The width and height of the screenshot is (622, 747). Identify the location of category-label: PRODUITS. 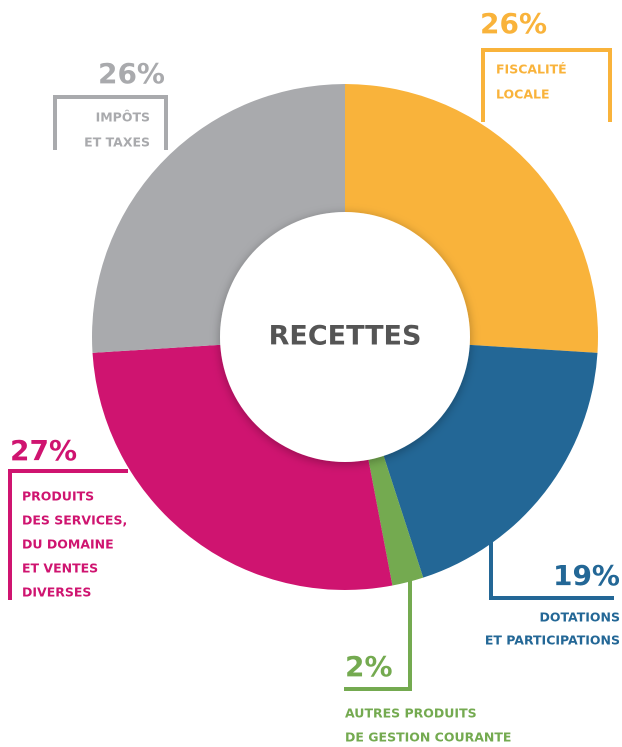
(58, 496).